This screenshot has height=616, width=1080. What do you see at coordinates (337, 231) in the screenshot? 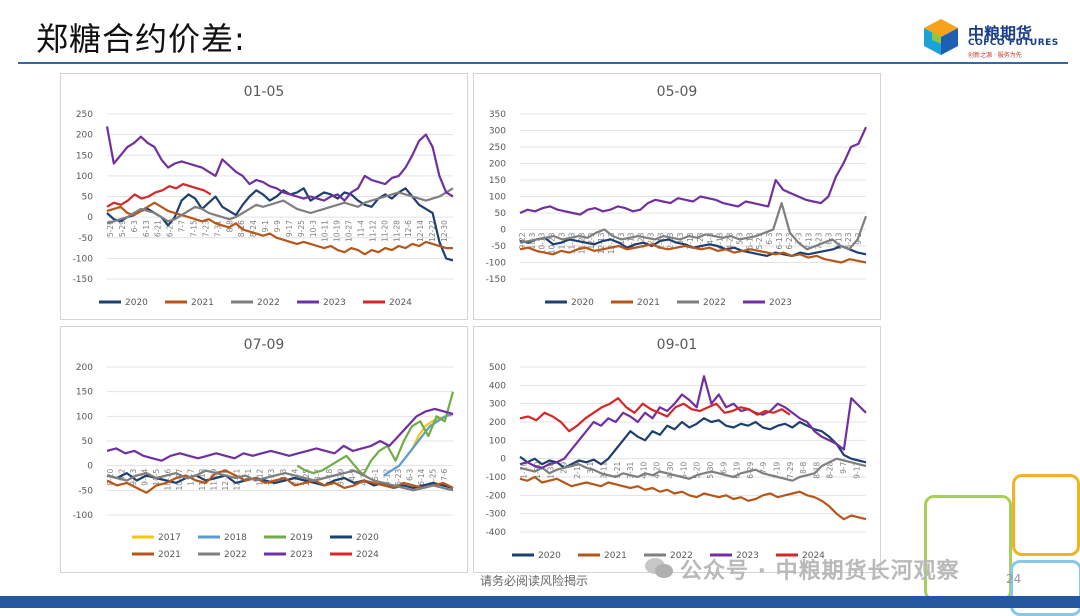
I see `x-tick-label: 10-19` at bounding box center [337, 231].